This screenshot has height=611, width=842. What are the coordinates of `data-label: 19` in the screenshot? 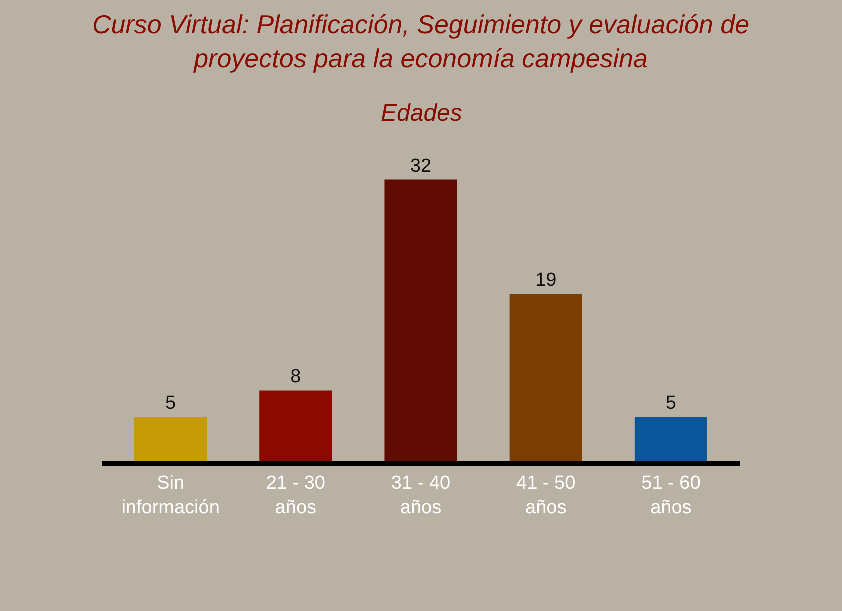 It's located at (546, 281).